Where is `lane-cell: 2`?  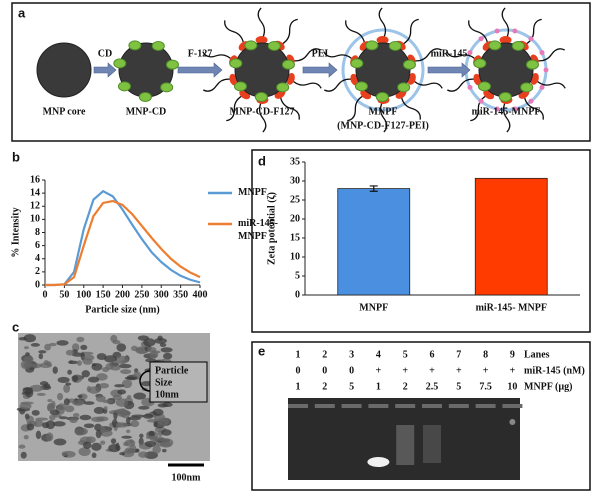 lane-cell: 2 is located at coordinates (324, 386).